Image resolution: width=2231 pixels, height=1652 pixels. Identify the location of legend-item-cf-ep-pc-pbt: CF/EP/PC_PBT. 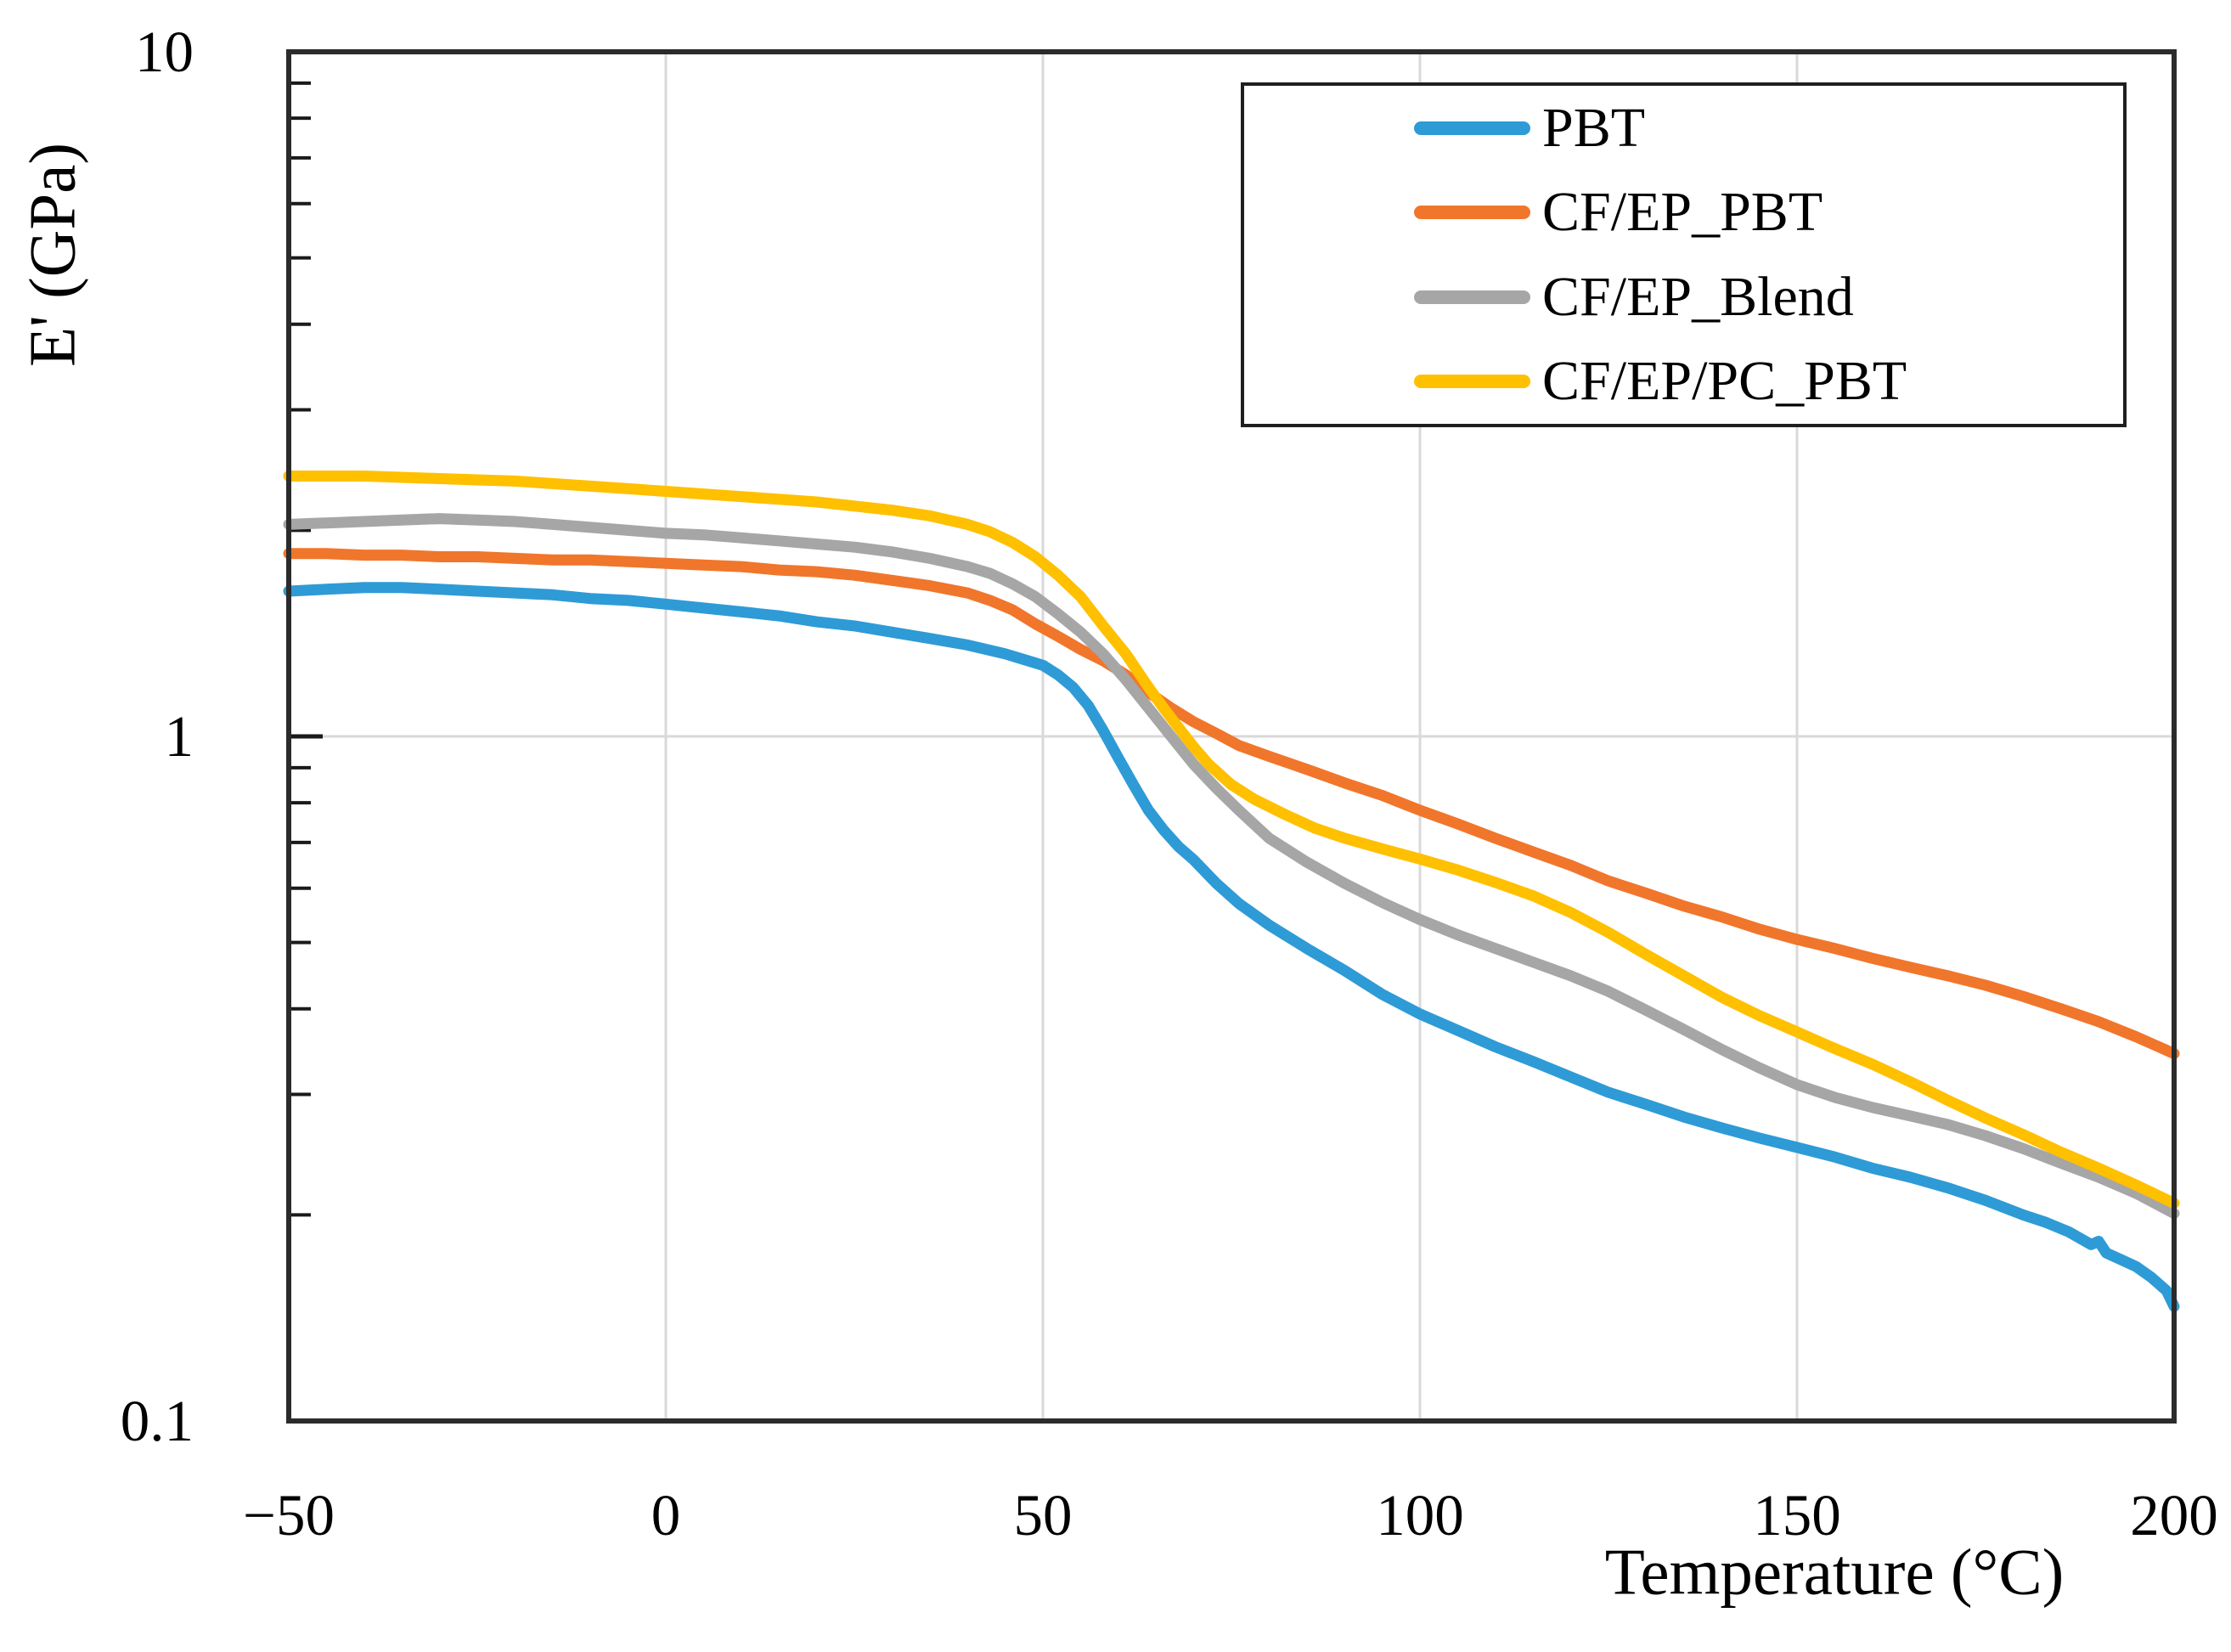
(1683, 382).